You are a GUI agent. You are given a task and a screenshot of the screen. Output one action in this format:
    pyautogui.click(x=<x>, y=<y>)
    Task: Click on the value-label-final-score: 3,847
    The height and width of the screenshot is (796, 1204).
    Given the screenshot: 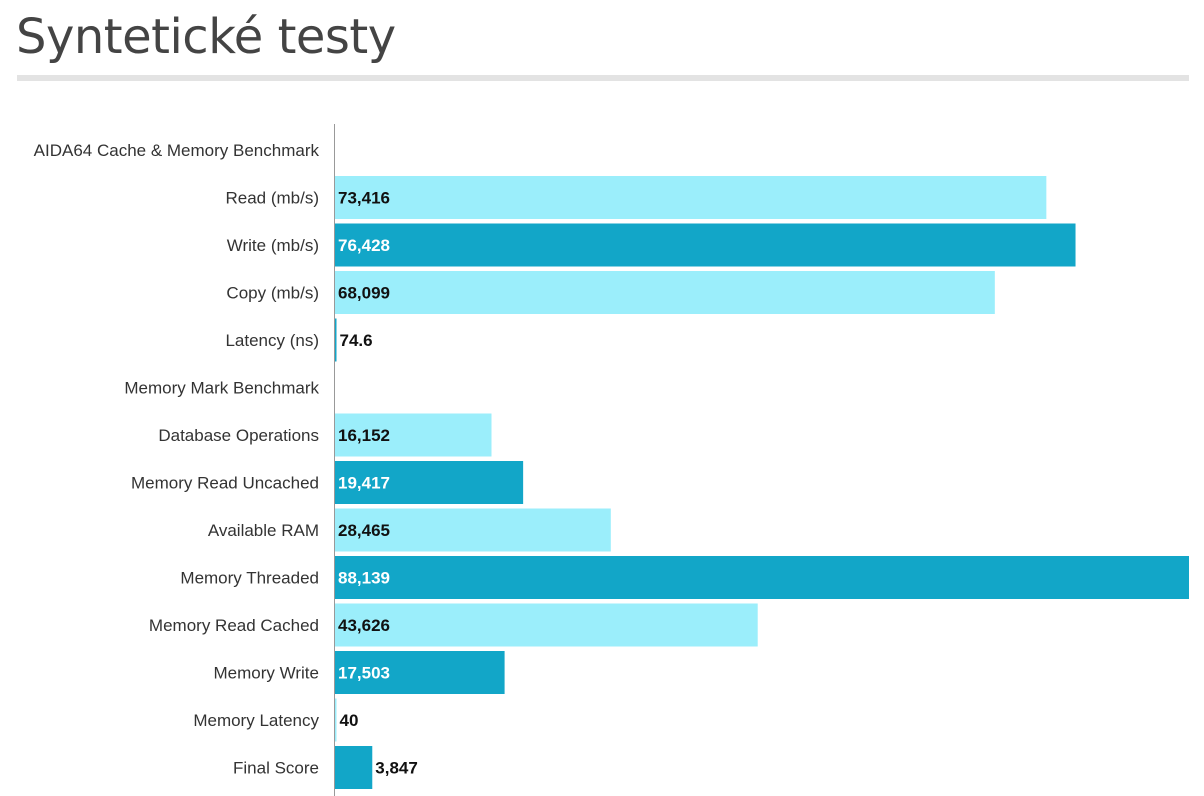 What is the action you would take?
    pyautogui.click(x=396, y=768)
    